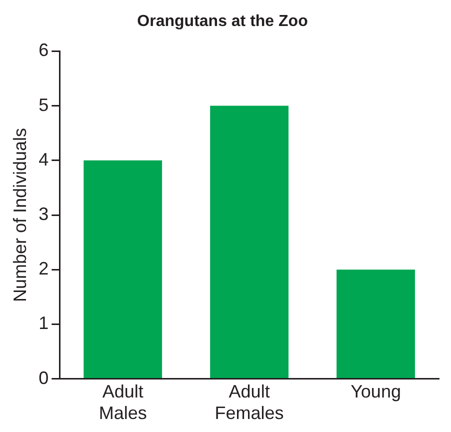 The height and width of the screenshot is (432, 451). What do you see at coordinates (43, 104) in the screenshot?
I see `y-tick-label: 5` at bounding box center [43, 104].